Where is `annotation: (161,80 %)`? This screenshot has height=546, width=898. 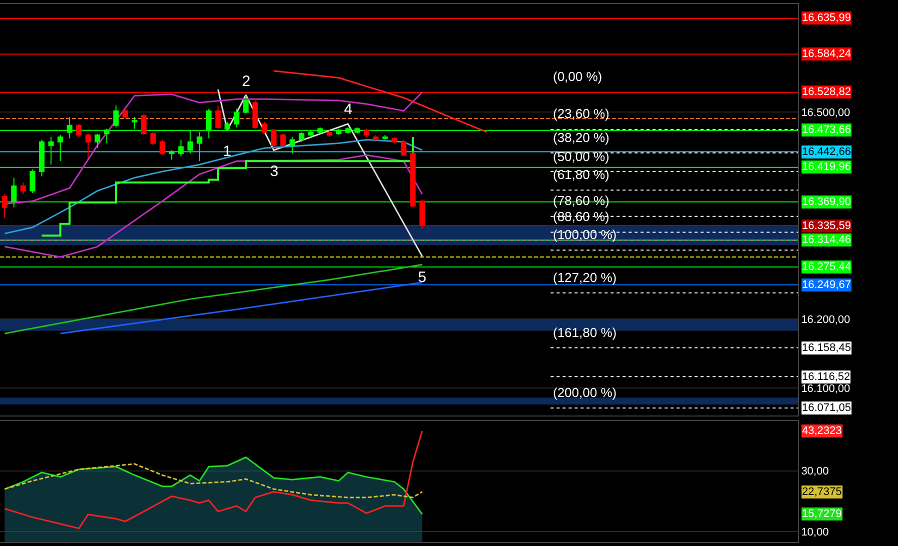 annotation: (161,80 %) is located at coordinates (585, 332).